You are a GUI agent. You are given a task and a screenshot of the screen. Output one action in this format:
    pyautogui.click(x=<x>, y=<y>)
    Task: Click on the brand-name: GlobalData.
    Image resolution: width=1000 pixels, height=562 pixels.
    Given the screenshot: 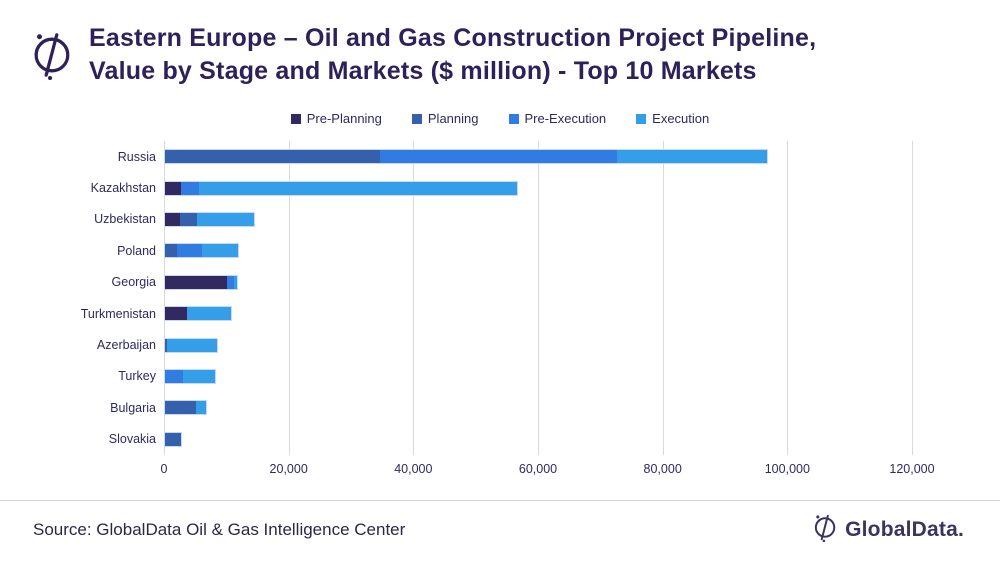 What is the action you would take?
    pyautogui.click(x=904, y=529)
    